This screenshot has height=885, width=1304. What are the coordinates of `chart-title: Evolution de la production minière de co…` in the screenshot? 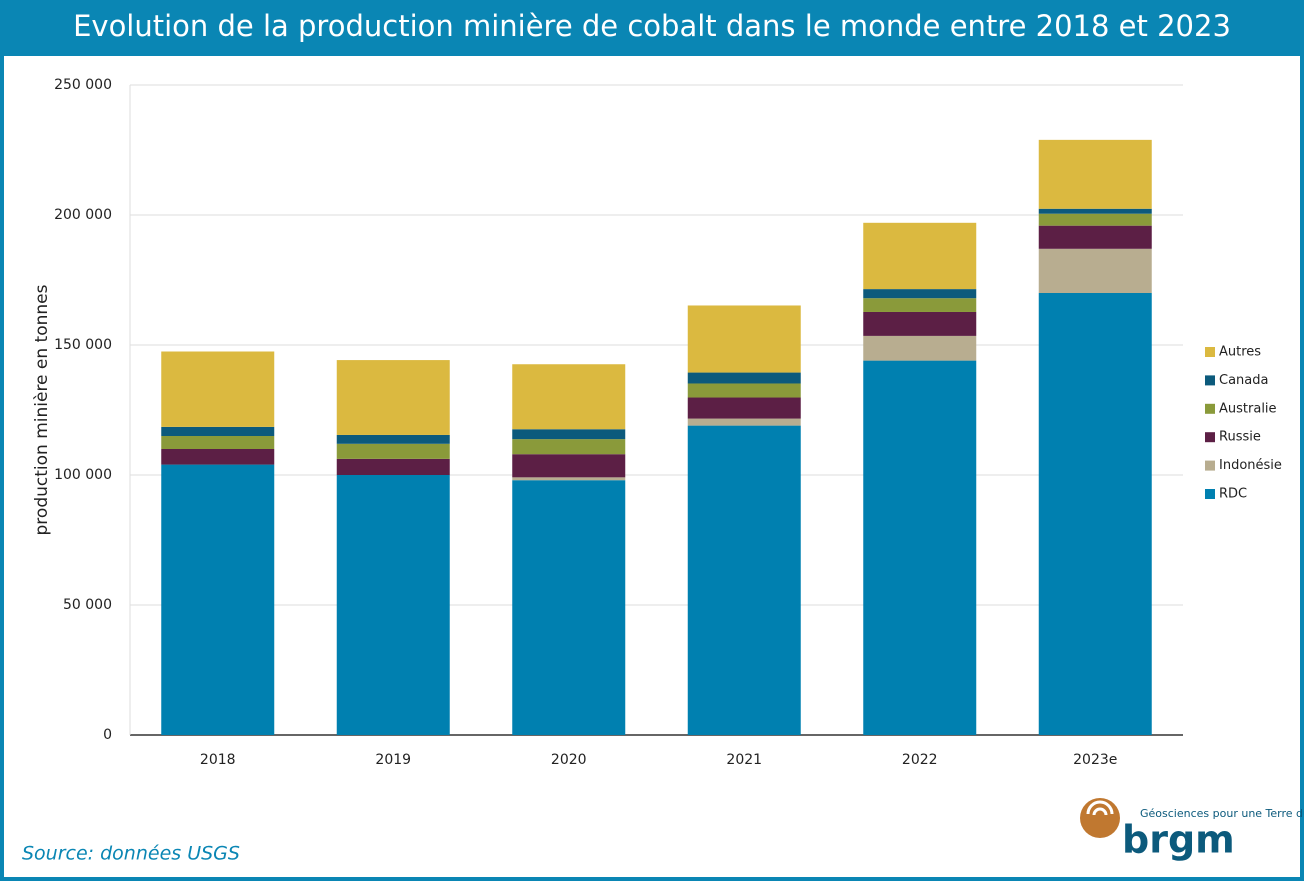 It's located at (652, 26).